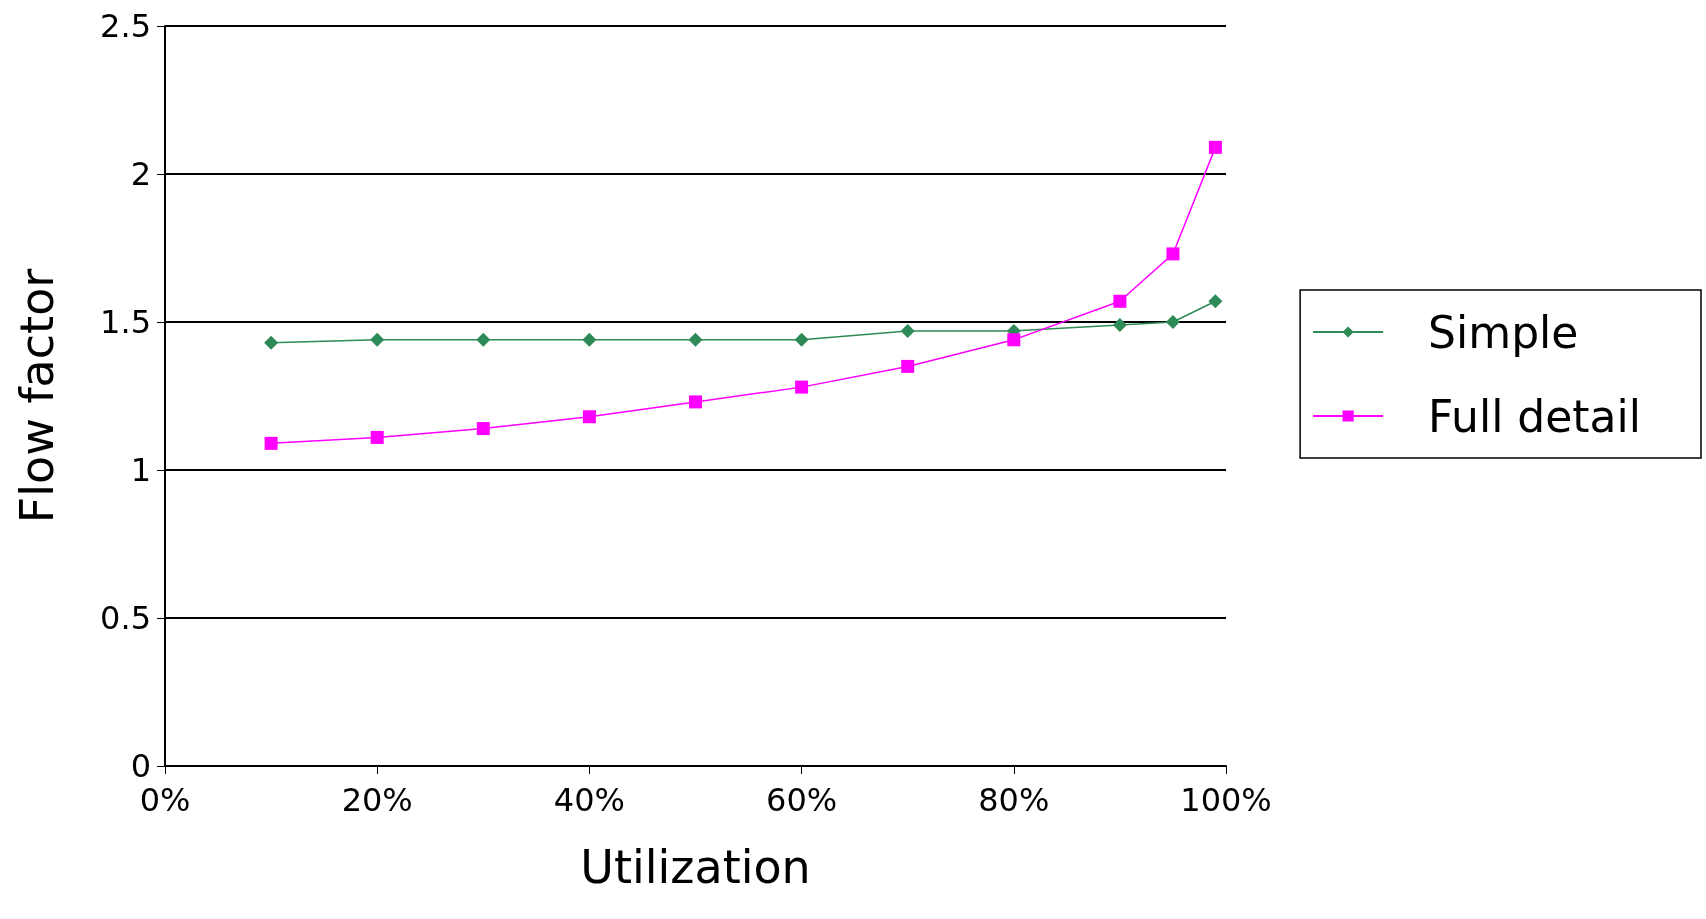 The image size is (1706, 919). I want to click on x-tick-label: 100%, so click(1226, 800).